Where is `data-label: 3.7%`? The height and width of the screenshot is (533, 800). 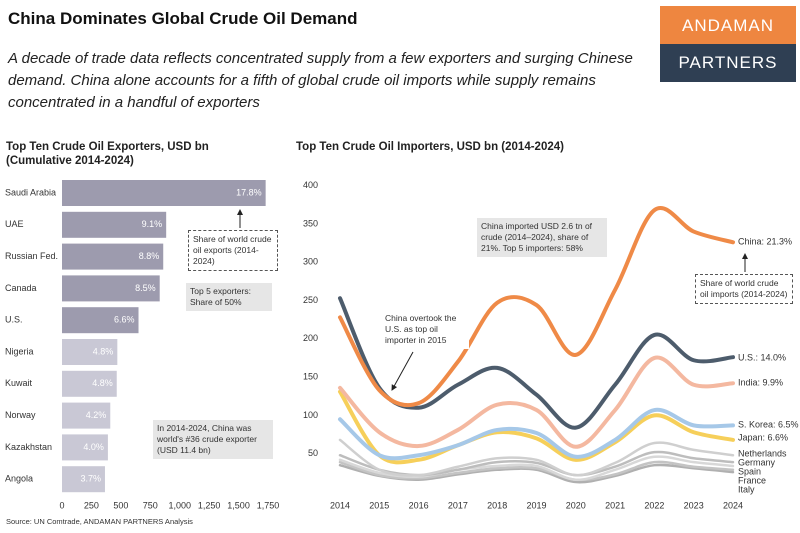 data-label: 3.7% is located at coordinates (90, 479).